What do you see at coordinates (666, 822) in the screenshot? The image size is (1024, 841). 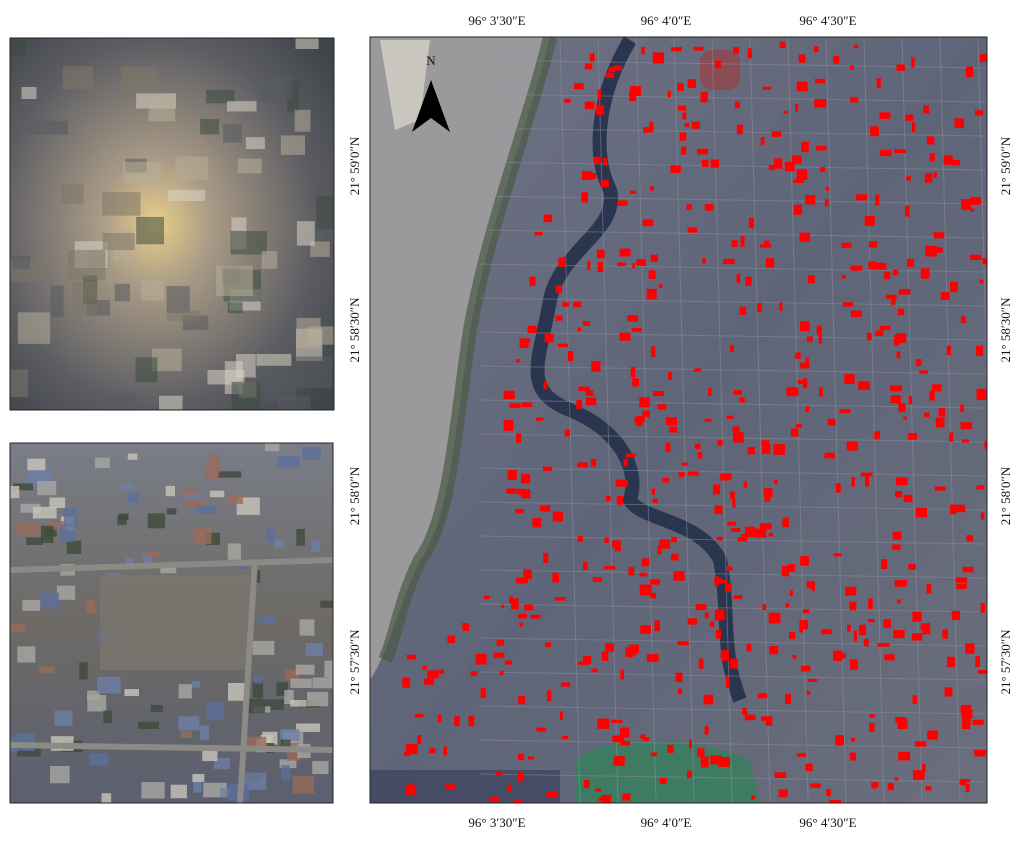 I see `longitude-label: 96° 4′0″E` at bounding box center [666, 822].